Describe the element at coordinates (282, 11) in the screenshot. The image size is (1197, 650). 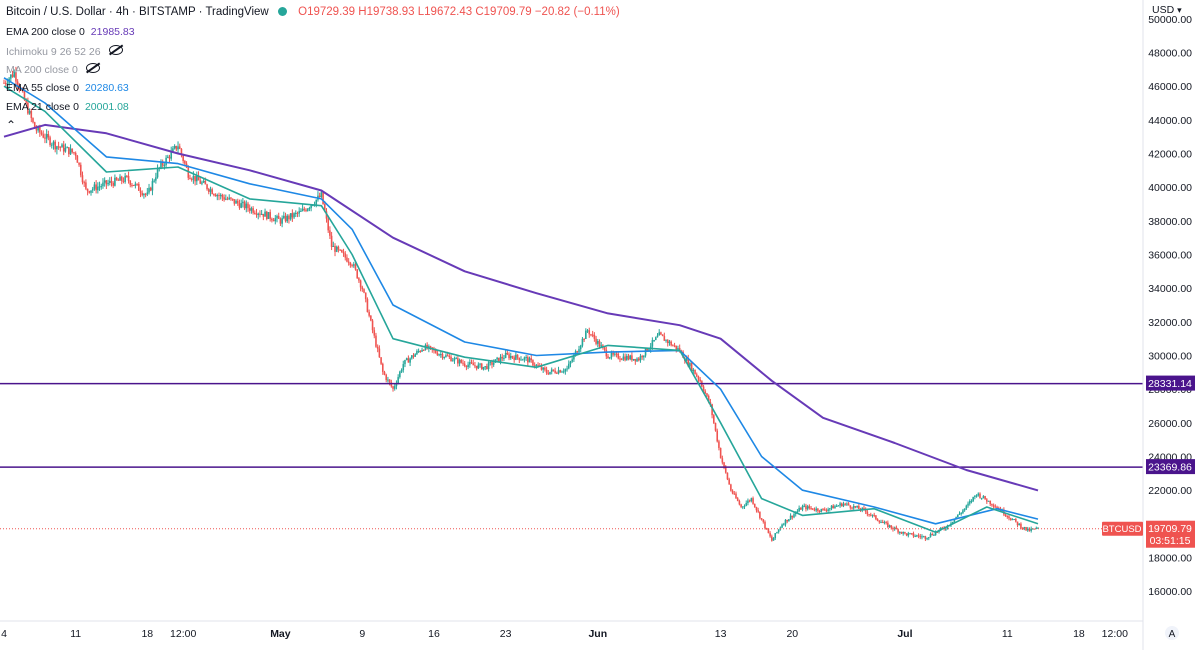
I see `market-status-icon` at that location.